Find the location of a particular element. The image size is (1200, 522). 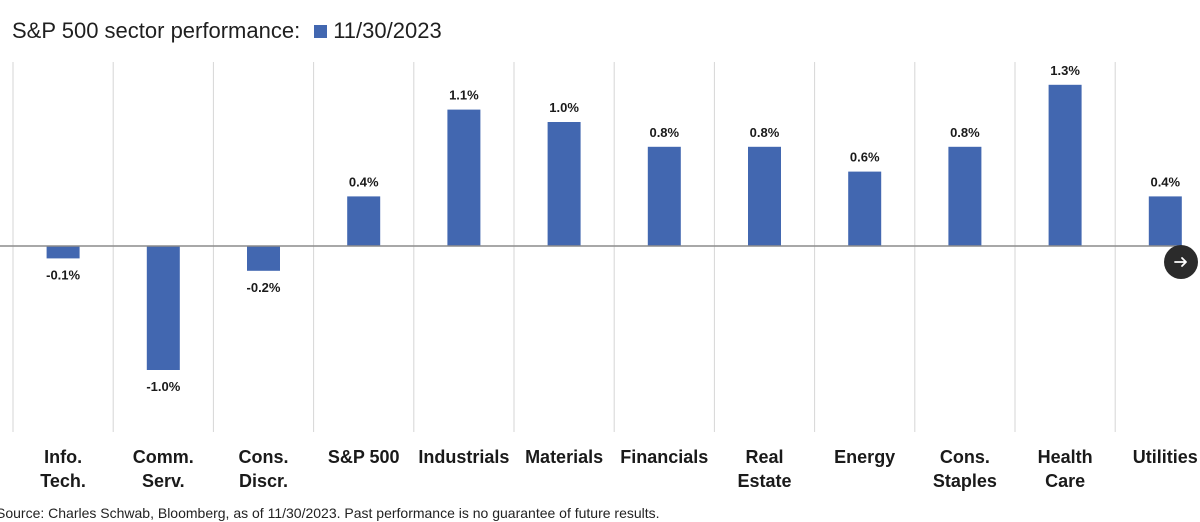

chart-title: S&P 500 sector performance: is located at coordinates (156, 30).